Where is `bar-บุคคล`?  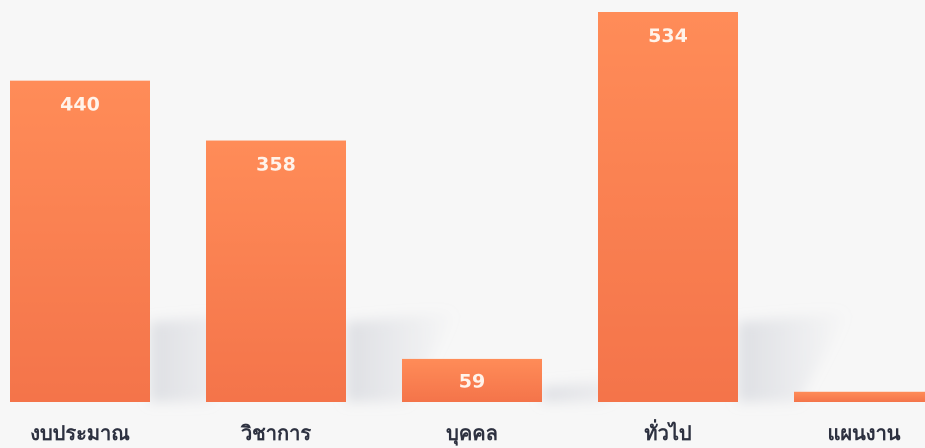 bar-บุคคล is located at coordinates (472, 380).